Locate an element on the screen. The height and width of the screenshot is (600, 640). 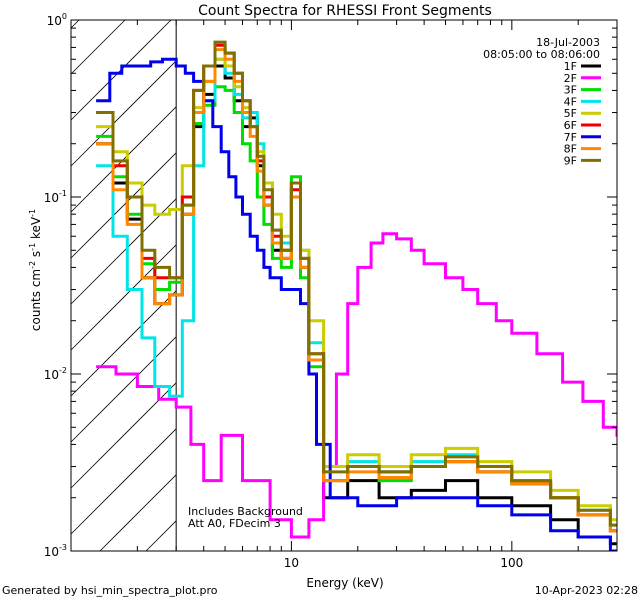
legend-label-6F: 6F is located at coordinates (570, 125).